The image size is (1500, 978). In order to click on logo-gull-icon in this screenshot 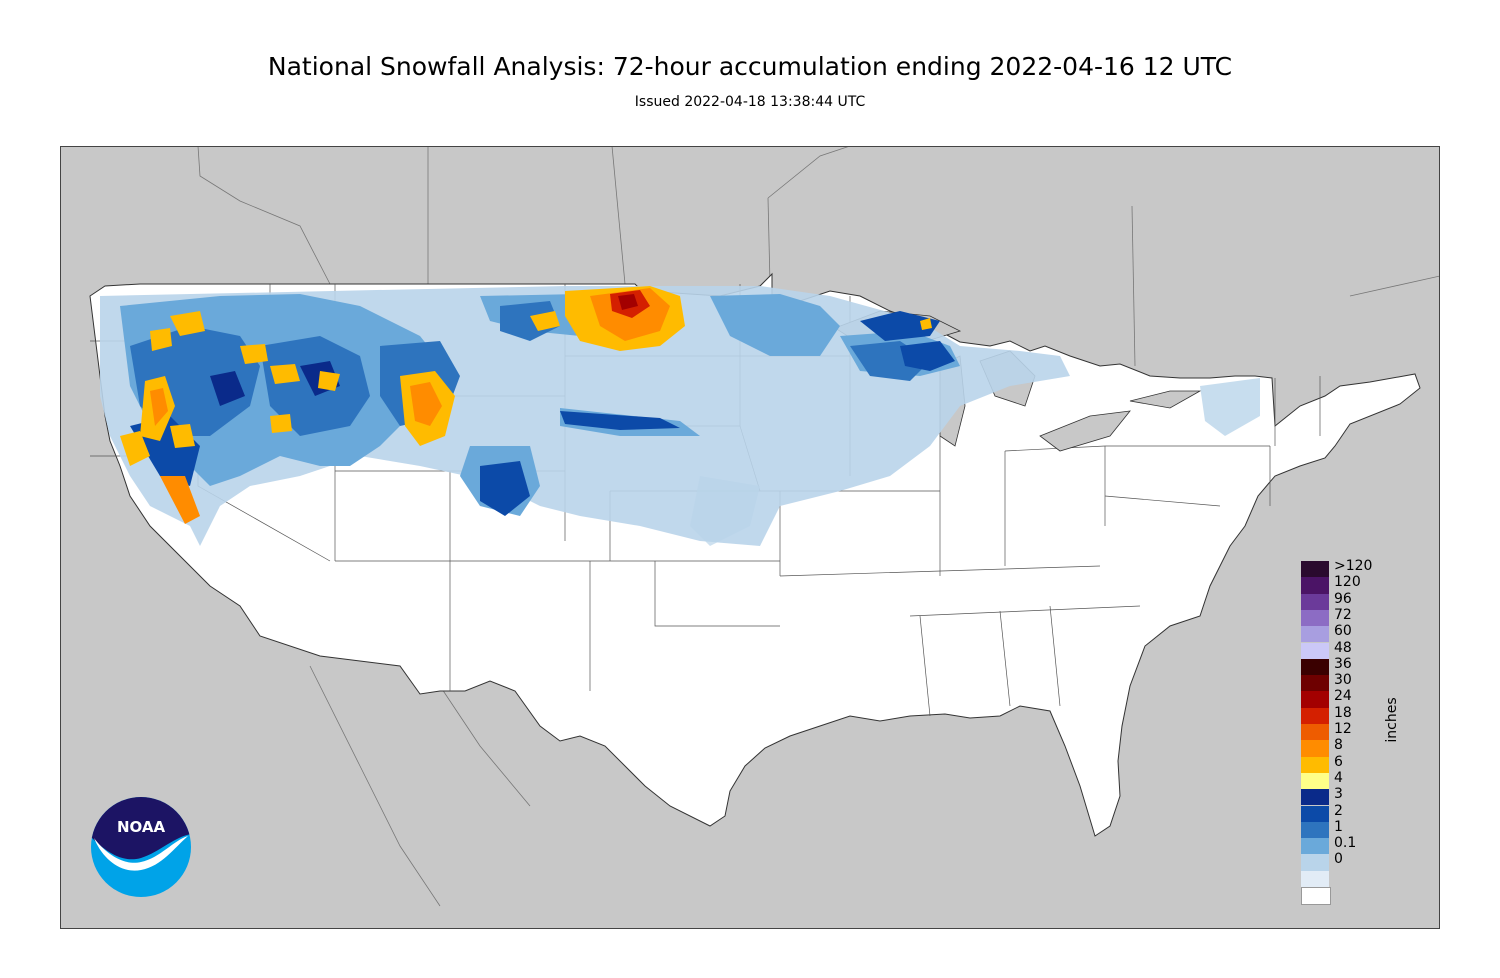, I will do `click(141, 853)`.